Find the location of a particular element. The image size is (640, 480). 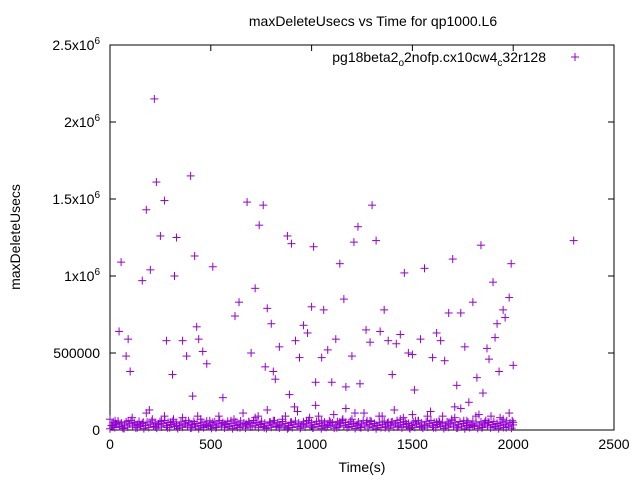

legend-label-part: 32r128 is located at coordinates (524, 57).